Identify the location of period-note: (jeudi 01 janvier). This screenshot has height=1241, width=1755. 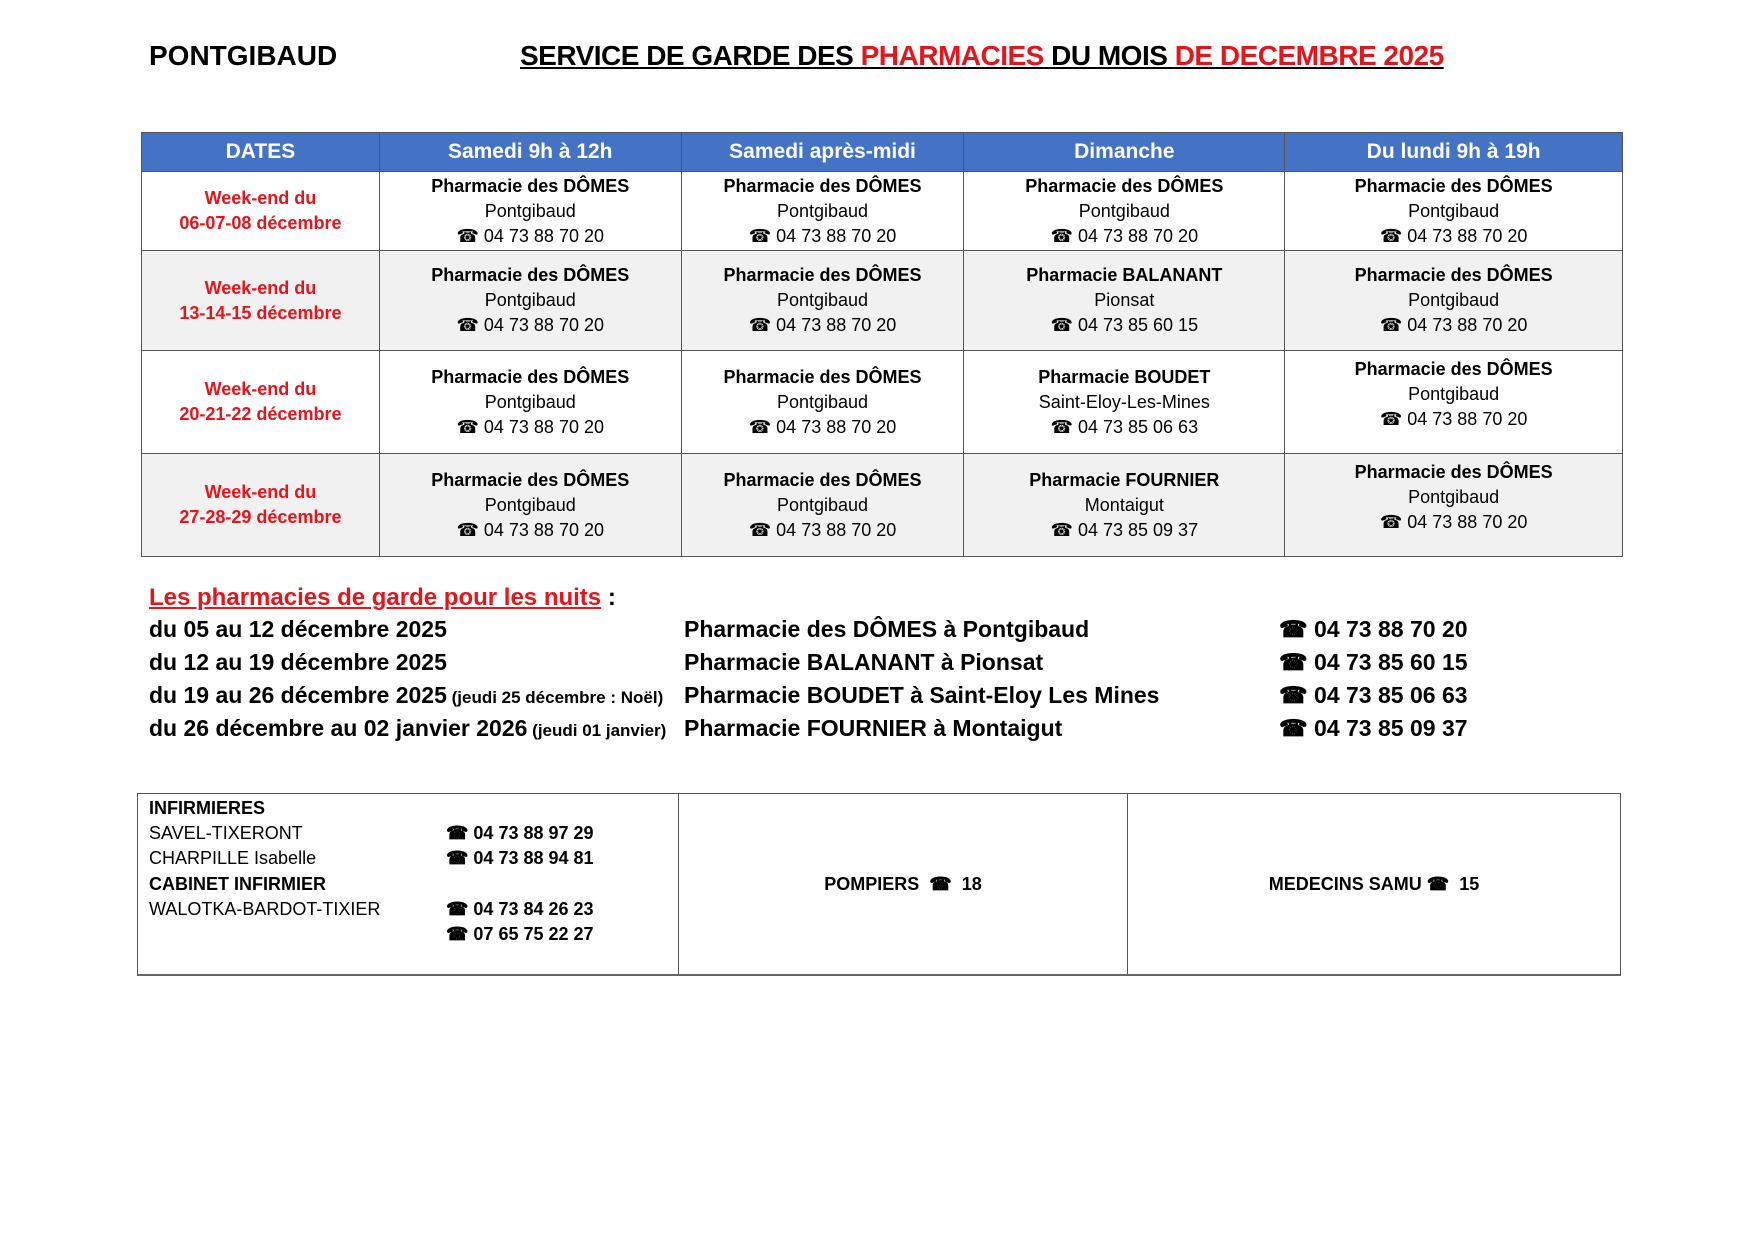
(597, 730).